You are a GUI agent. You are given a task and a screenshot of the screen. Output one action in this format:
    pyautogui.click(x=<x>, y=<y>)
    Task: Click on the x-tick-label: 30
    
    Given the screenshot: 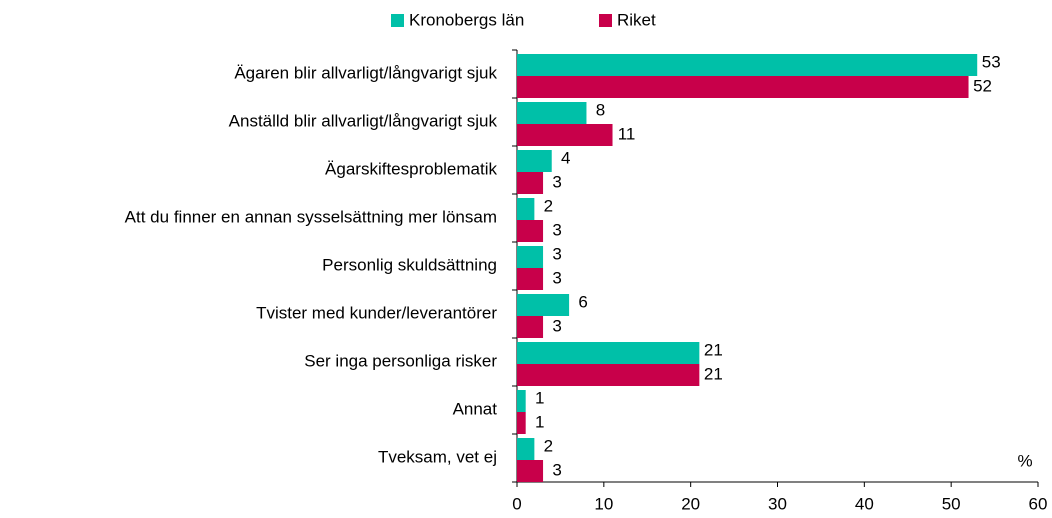 What is the action you would take?
    pyautogui.click(x=777, y=503)
    